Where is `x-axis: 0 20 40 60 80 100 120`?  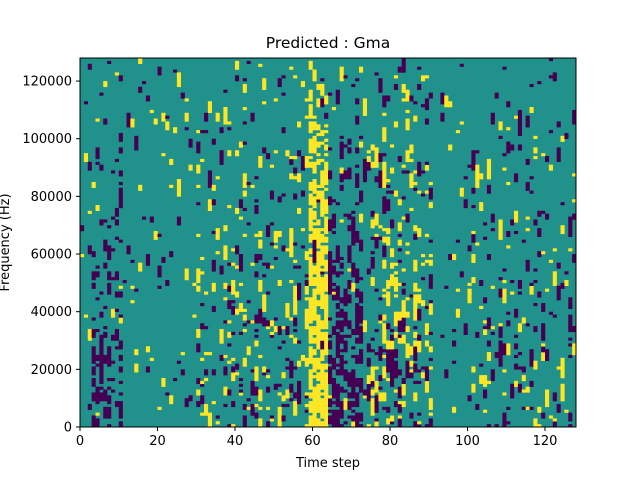
x-axis: 0 20 40 60 80 100 120 is located at coordinates (316, 438).